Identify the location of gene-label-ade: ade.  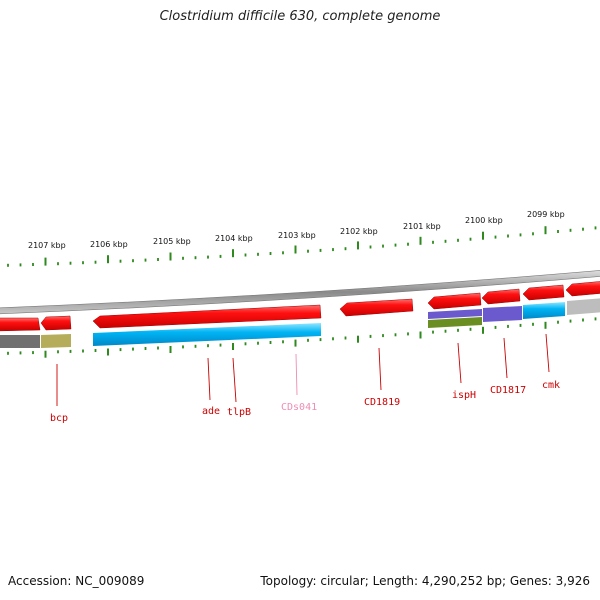
(211, 411).